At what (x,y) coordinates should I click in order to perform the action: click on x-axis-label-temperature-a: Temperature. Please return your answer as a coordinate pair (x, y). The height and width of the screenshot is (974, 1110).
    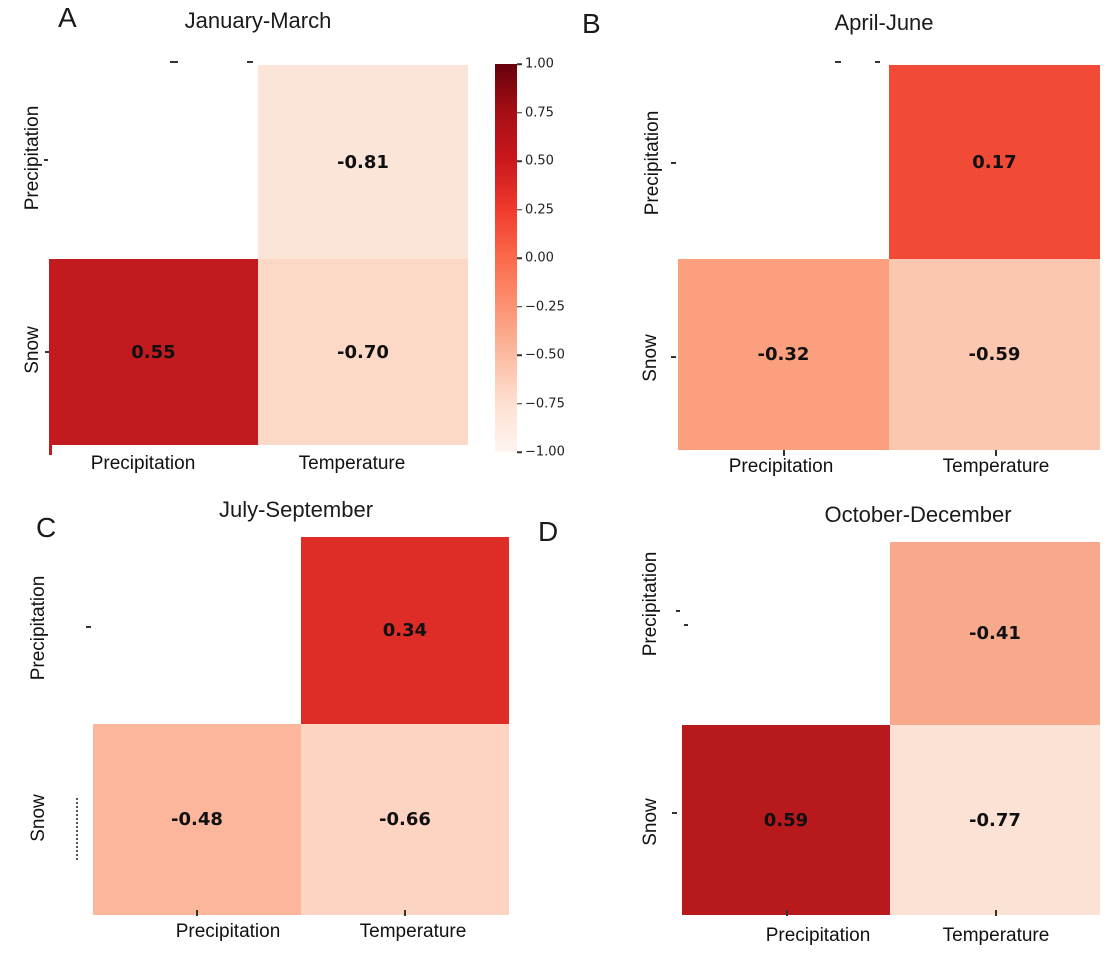
    Looking at the image, I should click on (352, 463).